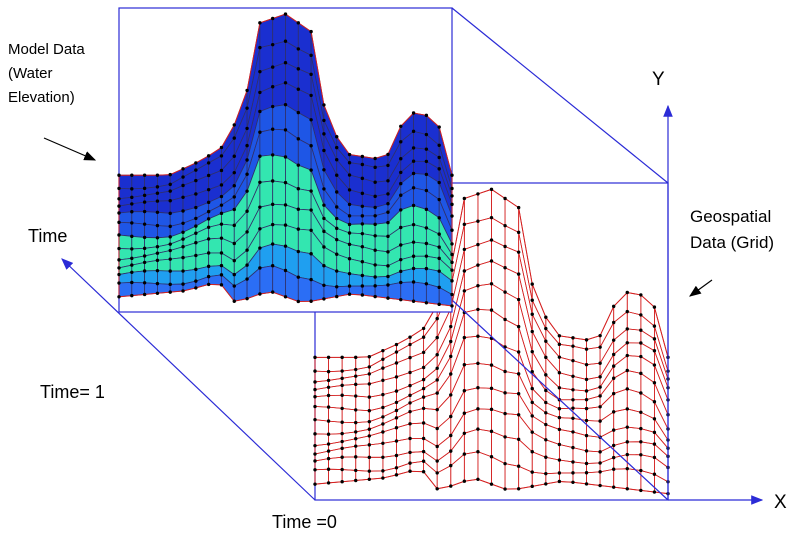 This screenshot has height=535, width=804. Describe the element at coordinates (560, 400) in the screenshot. I see `connector-line` at that location.